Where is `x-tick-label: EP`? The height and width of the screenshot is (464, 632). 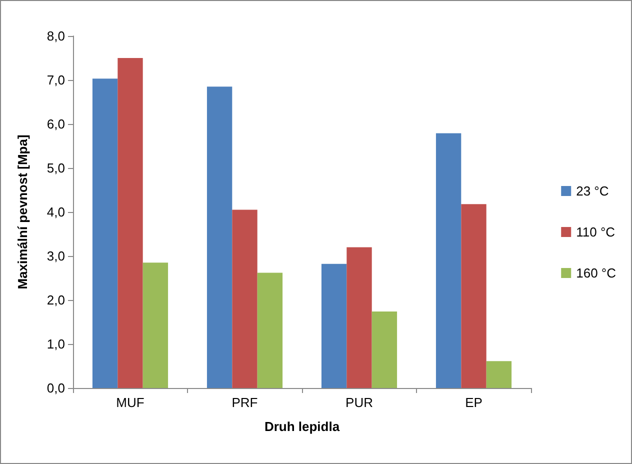 x-tick-label: EP is located at coordinates (473, 402).